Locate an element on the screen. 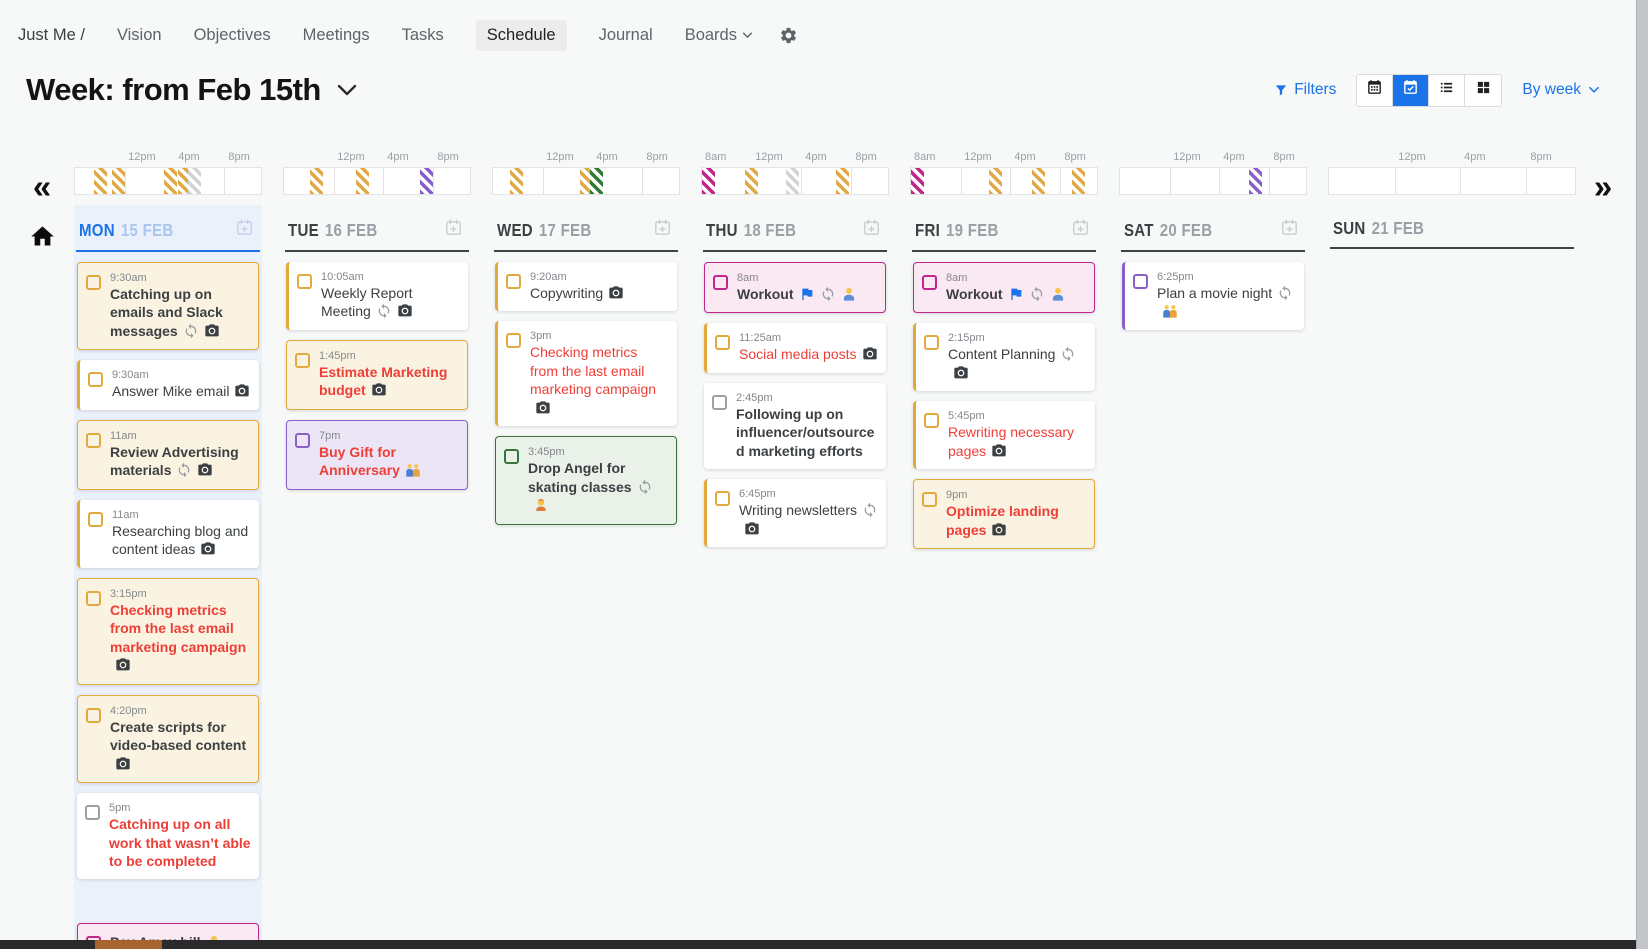  task-time: 6:25pm is located at coordinates (1175, 277).